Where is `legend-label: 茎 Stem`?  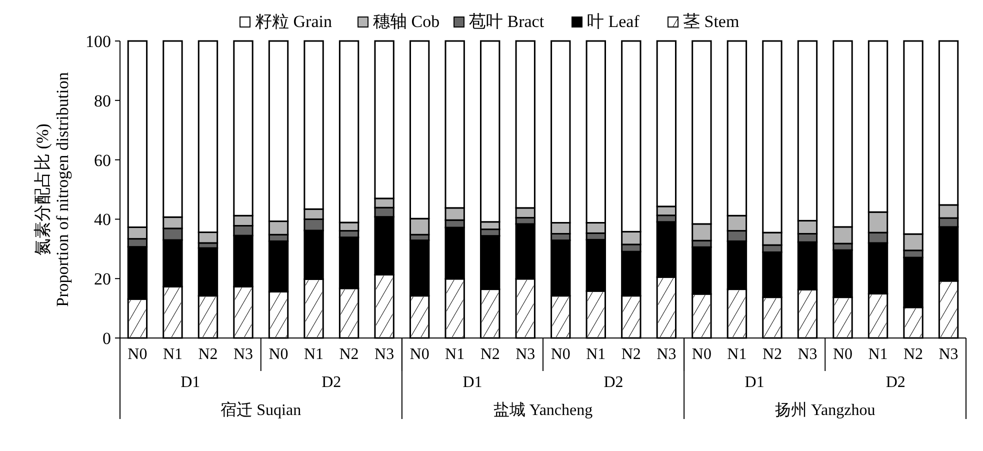
legend-label: 茎 Stem is located at coordinates (711, 21).